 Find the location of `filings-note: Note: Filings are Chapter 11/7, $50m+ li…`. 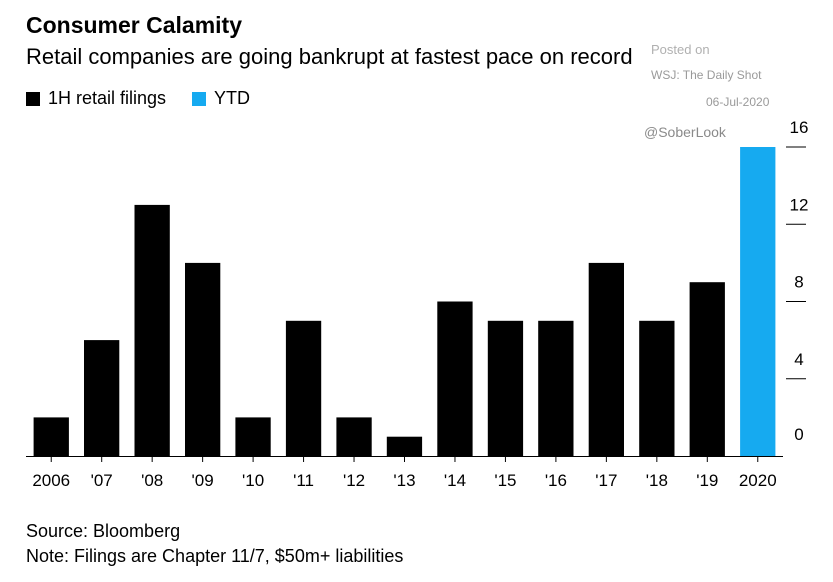

filings-note: Note: Filings are Chapter 11/7, $50m+ li… is located at coordinates (215, 556).